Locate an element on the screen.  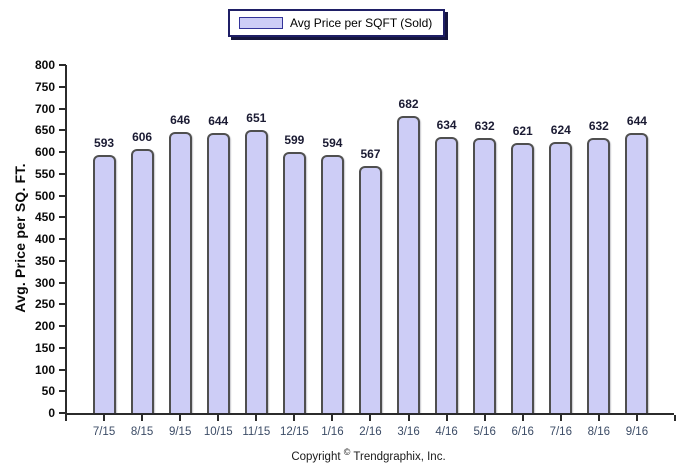
y-axis-tick-label: 800 is located at coordinates (44, 65).